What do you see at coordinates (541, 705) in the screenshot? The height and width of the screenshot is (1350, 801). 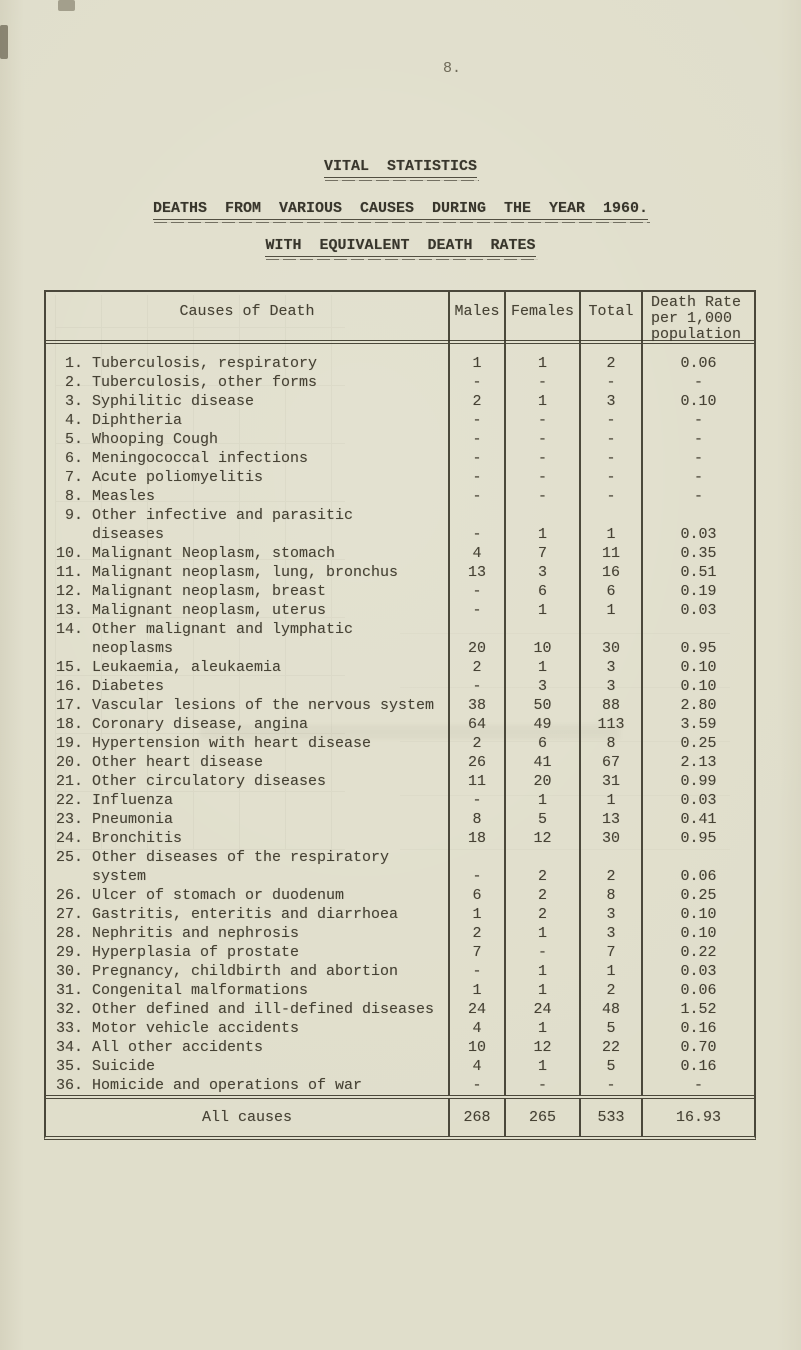 I see `females-value: 50` at bounding box center [541, 705].